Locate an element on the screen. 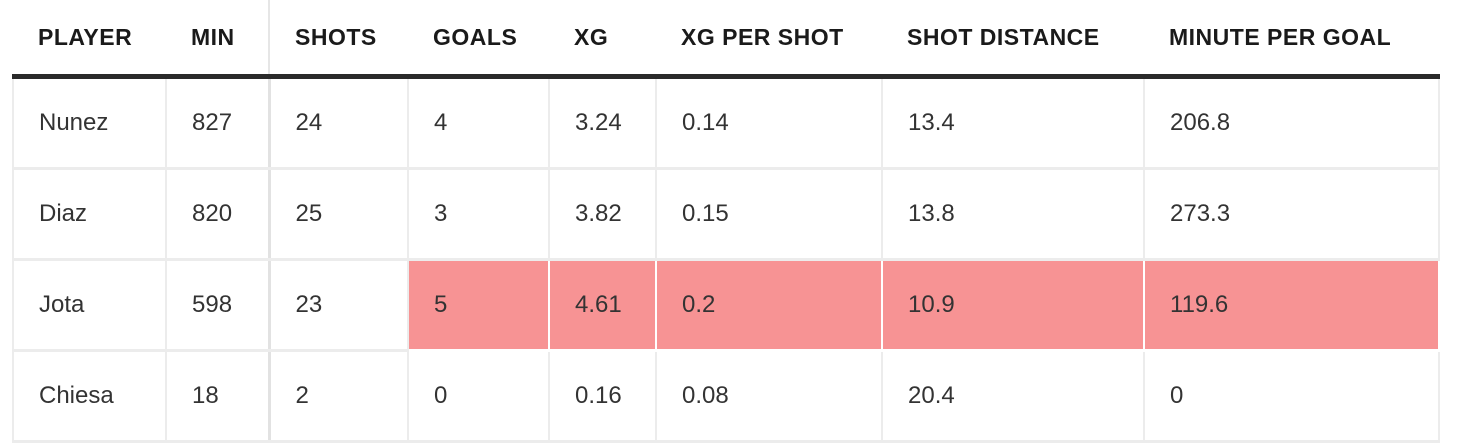 The image size is (1460, 443). cell-player: Diaz is located at coordinates (89, 214).